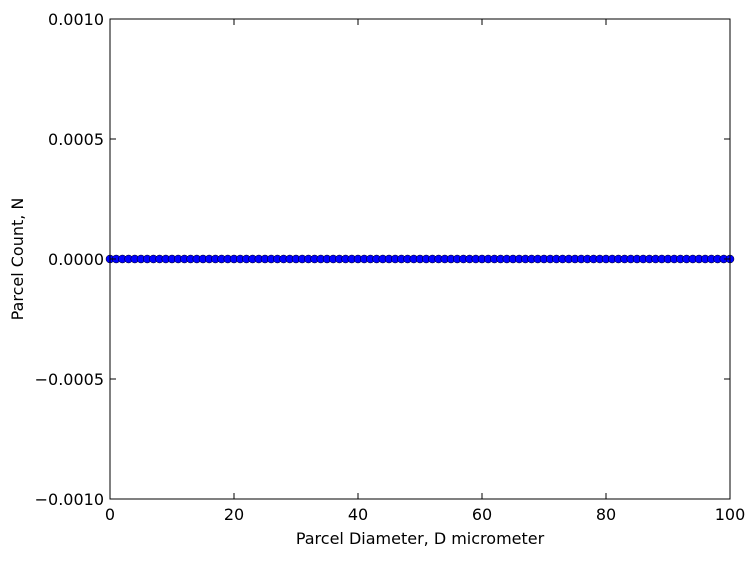  I want to click on x-tick-label: 100, so click(730, 514).